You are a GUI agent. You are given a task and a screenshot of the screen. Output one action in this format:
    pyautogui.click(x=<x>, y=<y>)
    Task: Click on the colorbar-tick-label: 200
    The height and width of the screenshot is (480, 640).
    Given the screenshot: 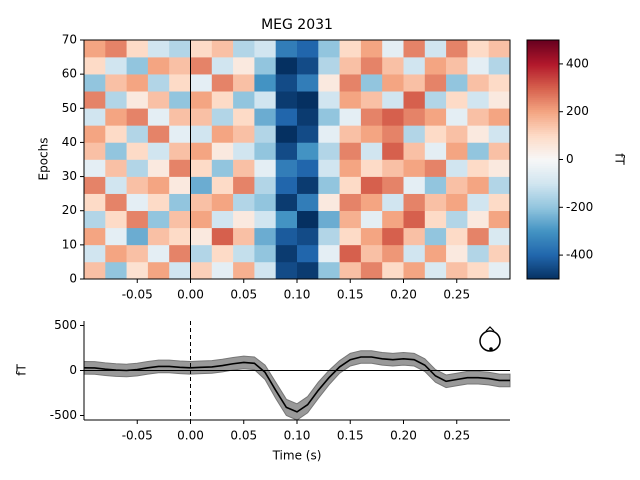 What is the action you would take?
    pyautogui.click(x=577, y=111)
    